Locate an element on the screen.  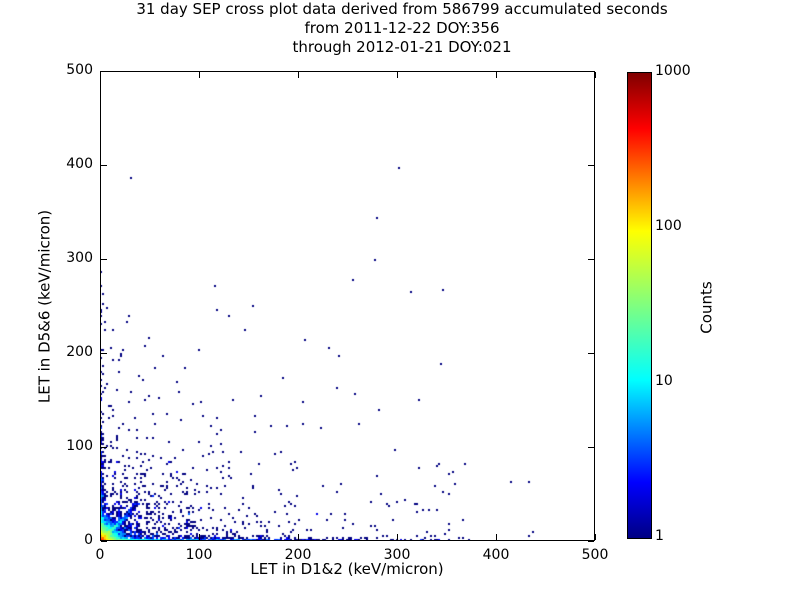
x-axis-label: LET in D1&2 (keV/micron) is located at coordinates (347, 569).